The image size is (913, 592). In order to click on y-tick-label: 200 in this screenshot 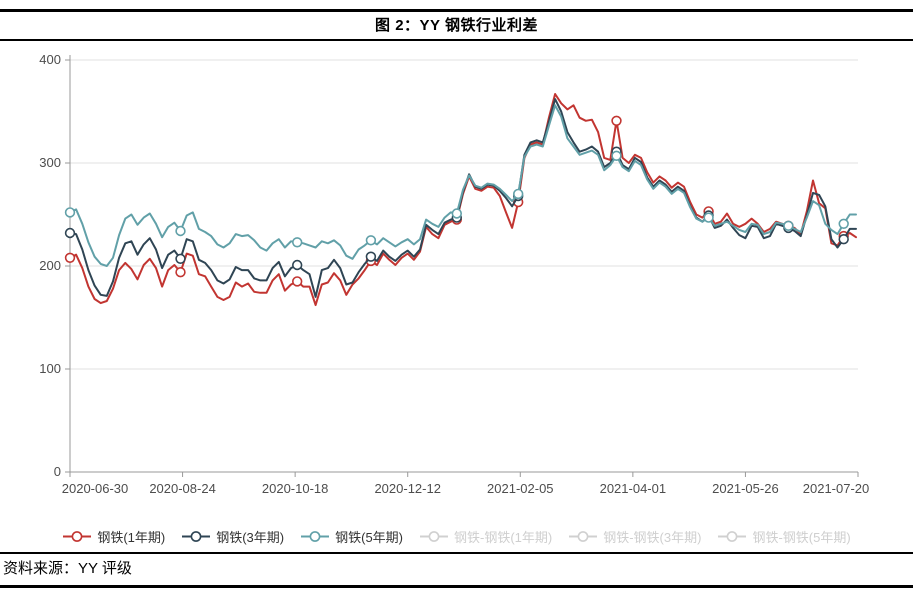, I will do `click(50, 265)`.